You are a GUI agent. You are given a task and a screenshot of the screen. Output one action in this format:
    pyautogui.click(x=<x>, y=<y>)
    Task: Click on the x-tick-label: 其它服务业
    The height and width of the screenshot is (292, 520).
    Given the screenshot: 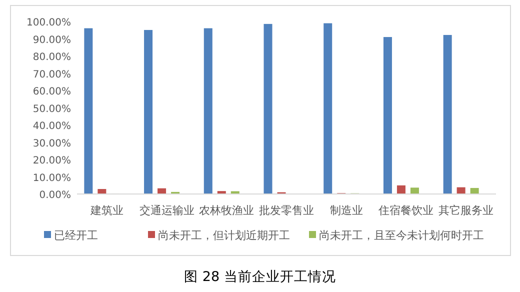 What is the action you would take?
    pyautogui.click(x=466, y=210)
    